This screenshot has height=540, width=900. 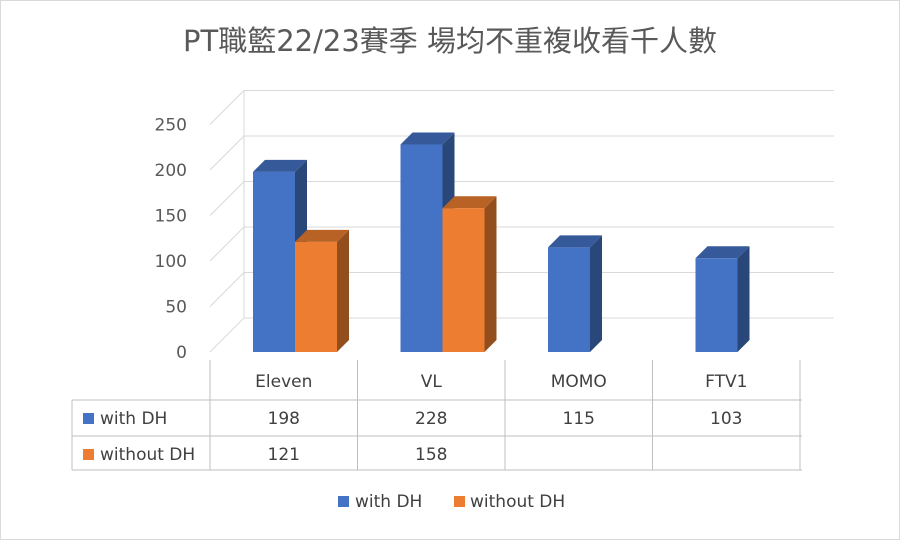 What do you see at coordinates (431, 455) in the screenshot?
I see `table-cell-value: 158` at bounding box center [431, 455].